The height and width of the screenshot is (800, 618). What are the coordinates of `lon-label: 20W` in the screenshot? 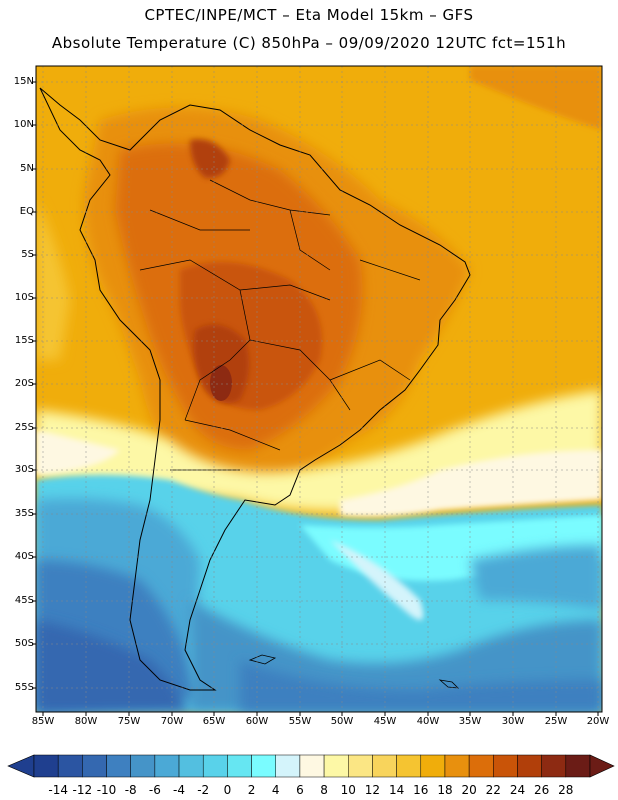 It's located at (598, 721).